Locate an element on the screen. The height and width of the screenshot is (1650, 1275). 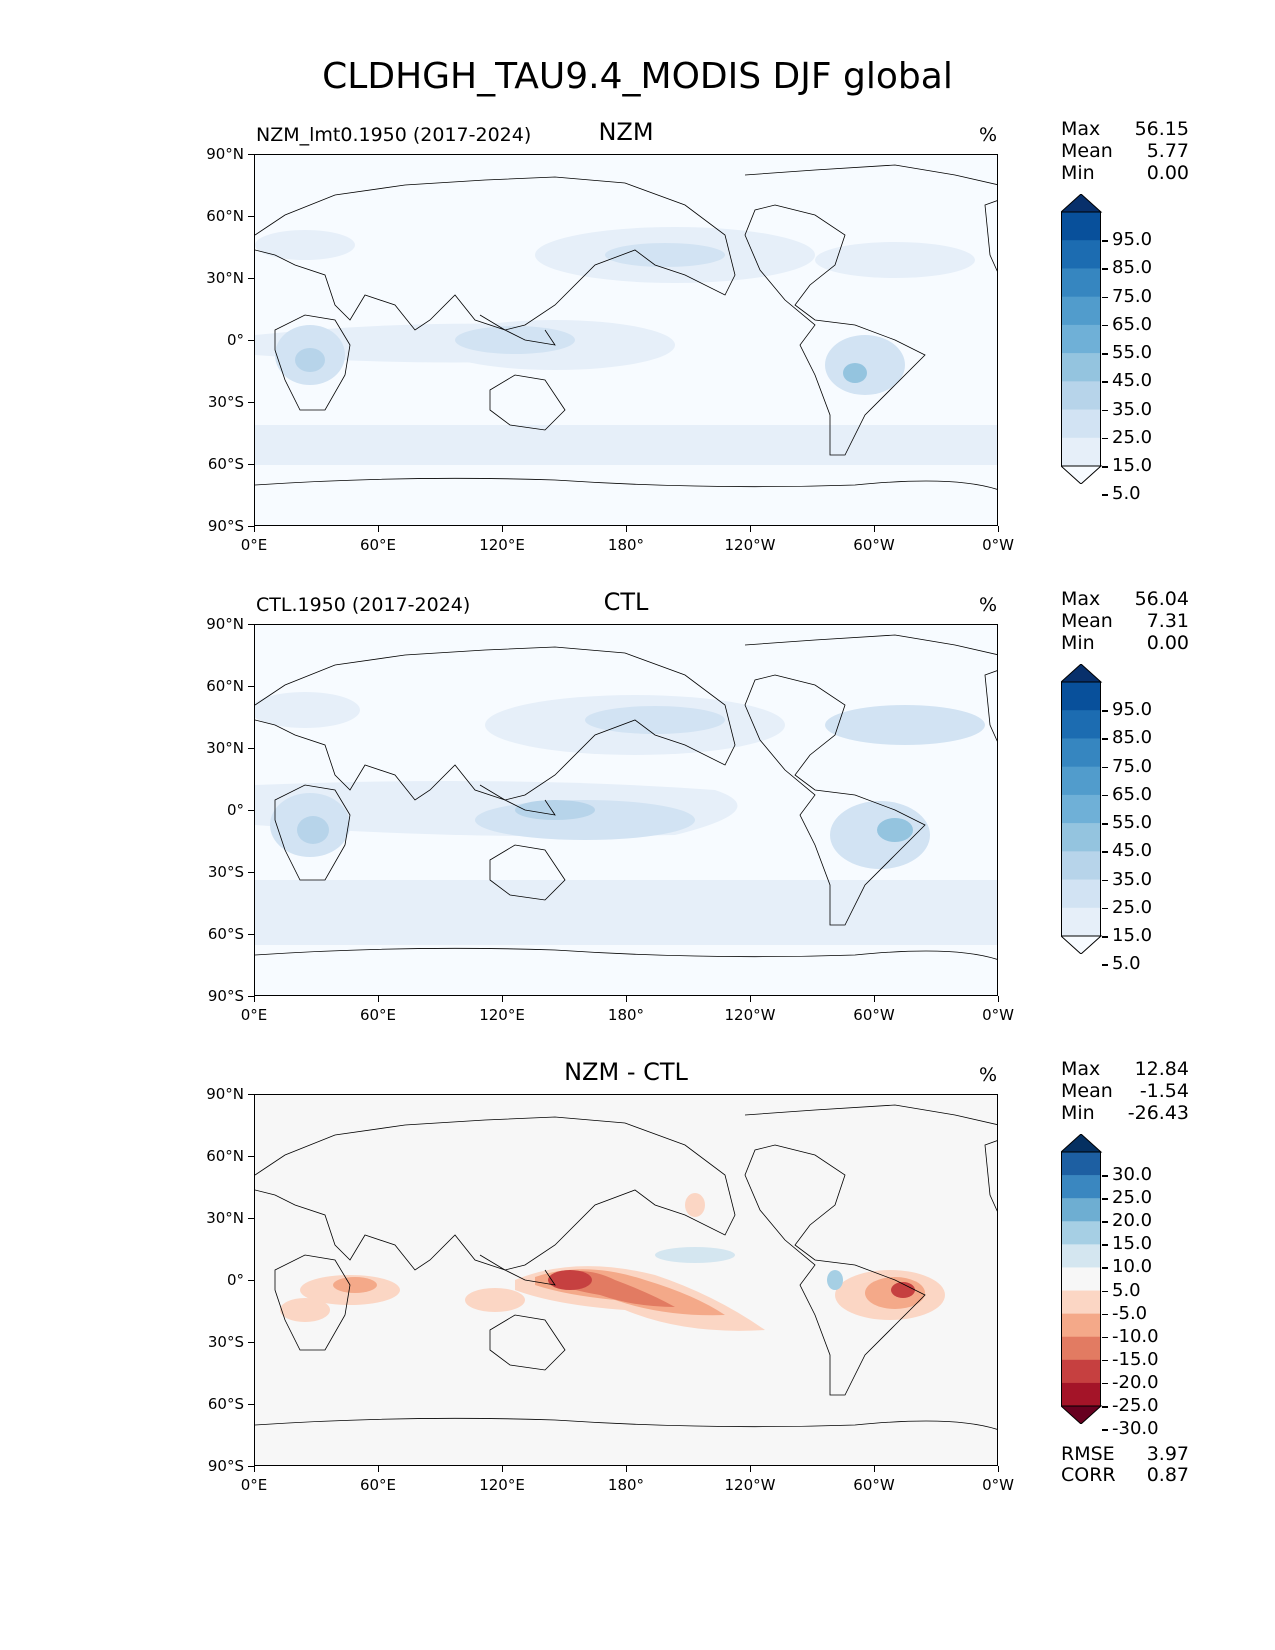
warm-pool-core is located at coordinates (555, 810).